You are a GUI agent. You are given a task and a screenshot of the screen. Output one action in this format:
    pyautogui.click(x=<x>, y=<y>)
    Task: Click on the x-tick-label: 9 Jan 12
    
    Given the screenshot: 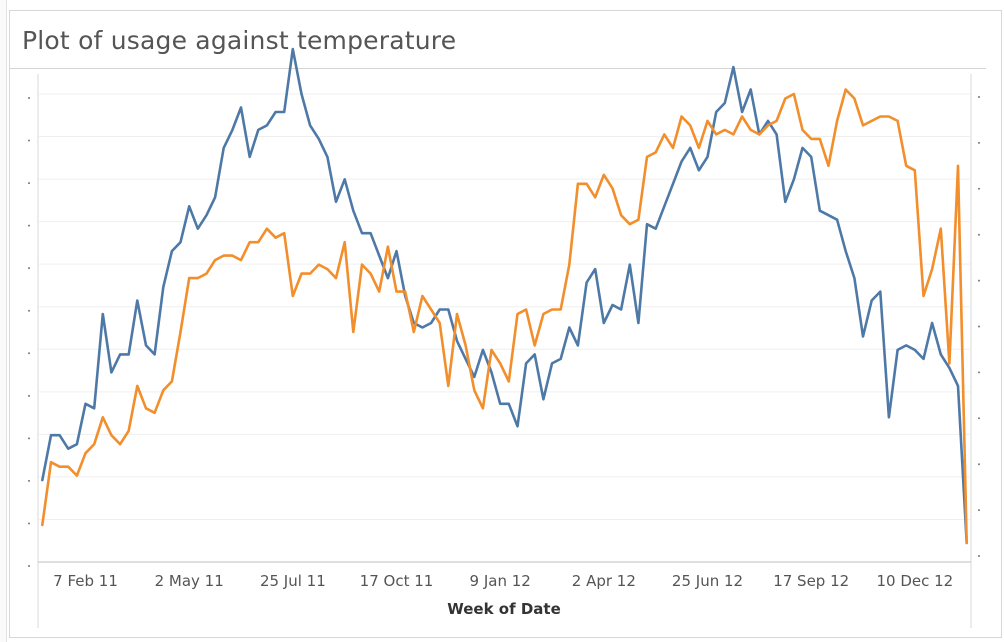 What is the action you would take?
    pyautogui.click(x=500, y=581)
    